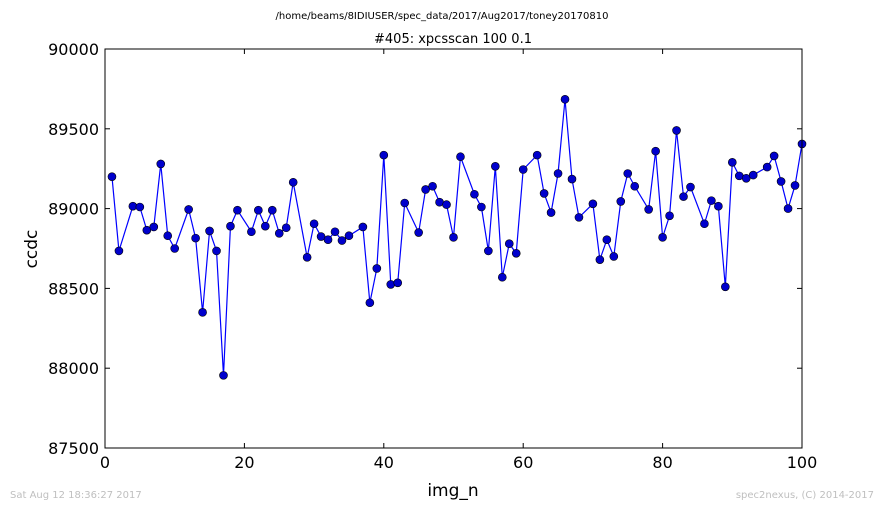  What do you see at coordinates (802, 462) in the screenshot?
I see `x-tick-label: 100` at bounding box center [802, 462].